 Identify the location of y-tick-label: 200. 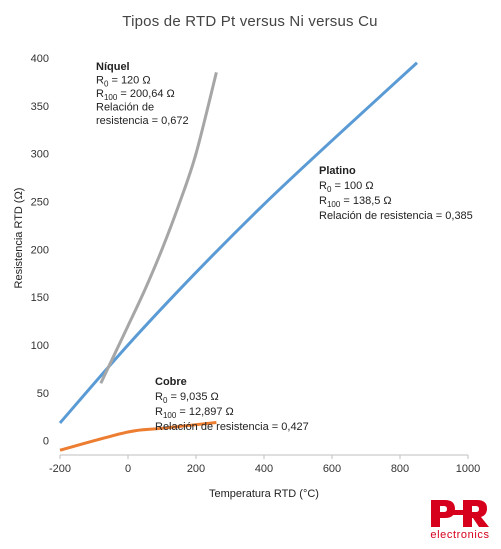
(40, 250).